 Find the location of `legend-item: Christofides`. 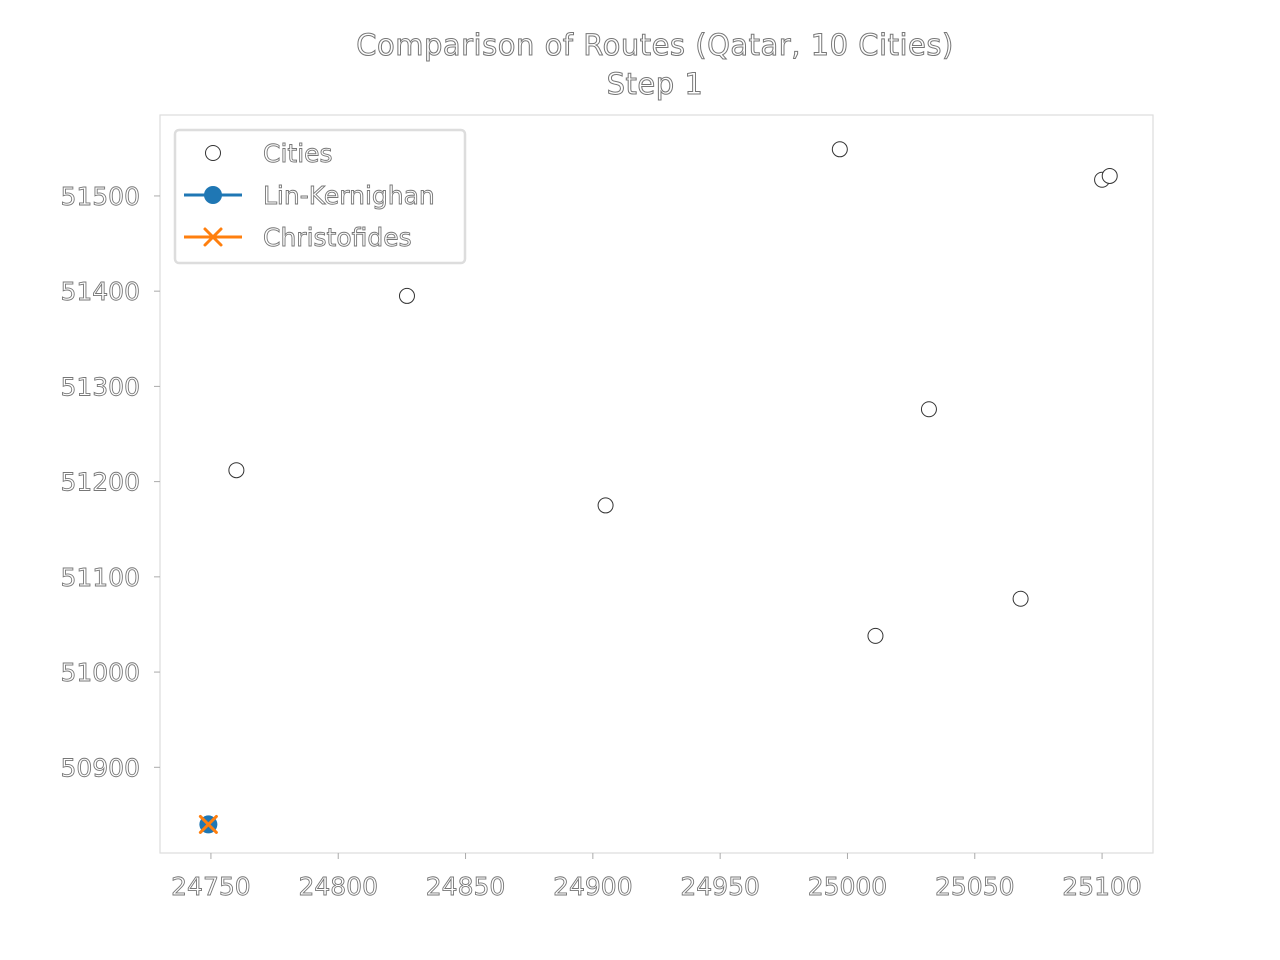

legend-item: Christofides is located at coordinates (298, 237).